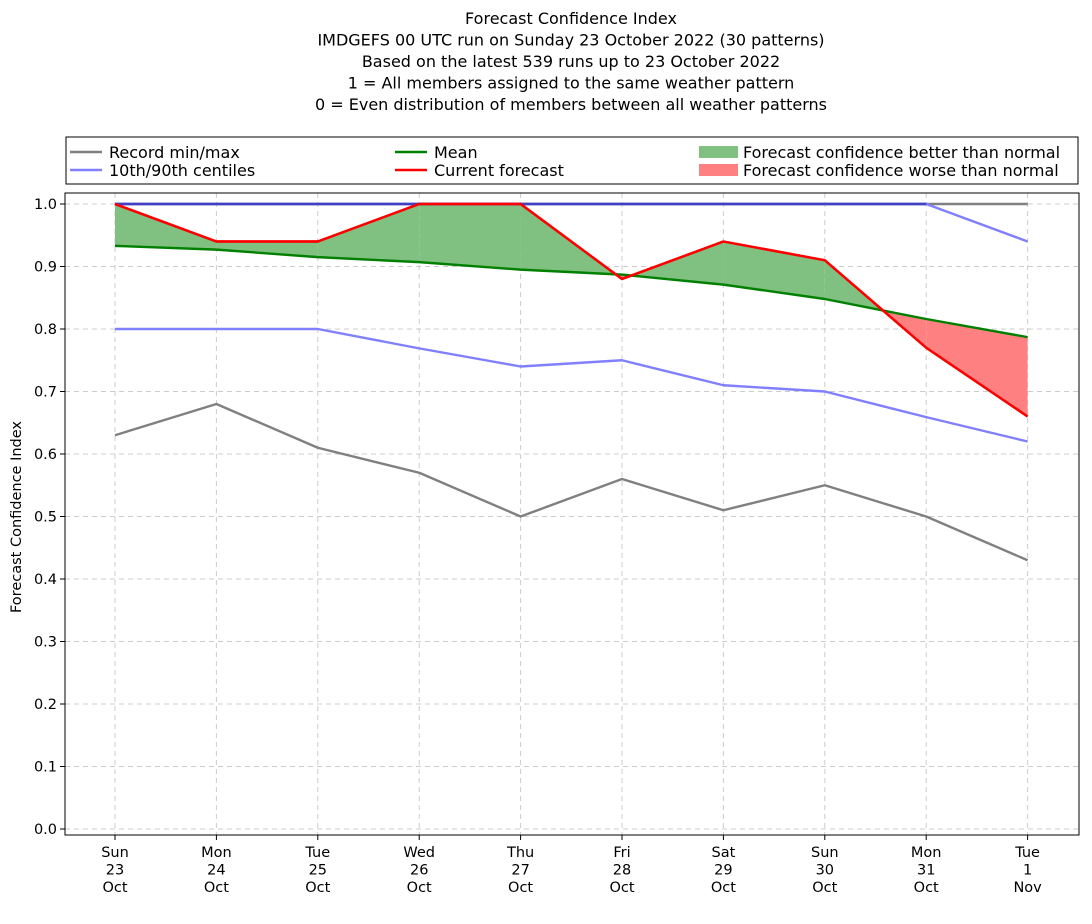 The image size is (1092, 924). Describe the element at coordinates (45, 268) in the screenshot. I see `y-tick-label: 0.9` at that location.